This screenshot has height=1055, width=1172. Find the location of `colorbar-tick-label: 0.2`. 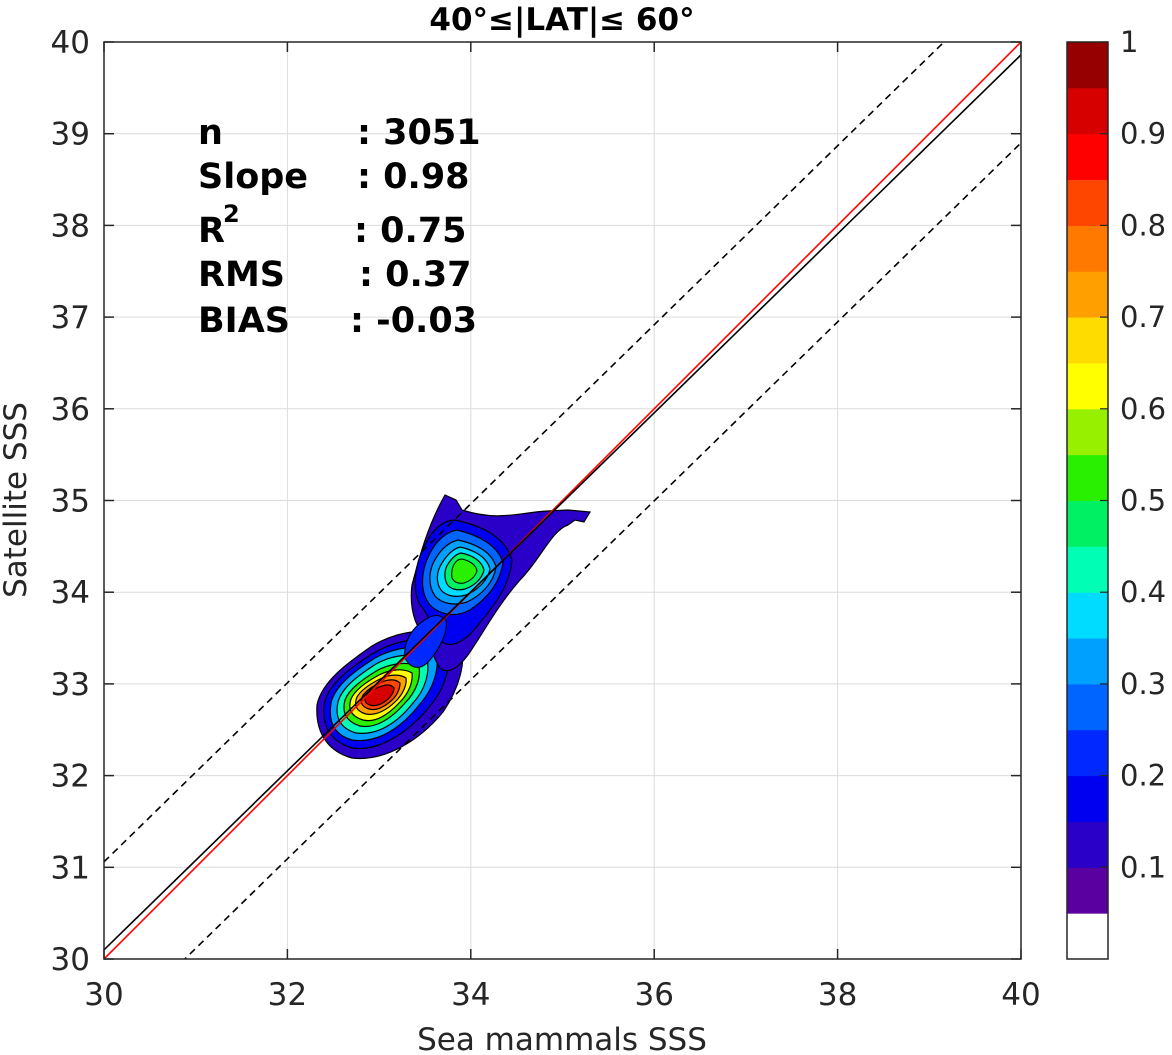

colorbar-tick-label: 0.2 is located at coordinates (1143, 776).